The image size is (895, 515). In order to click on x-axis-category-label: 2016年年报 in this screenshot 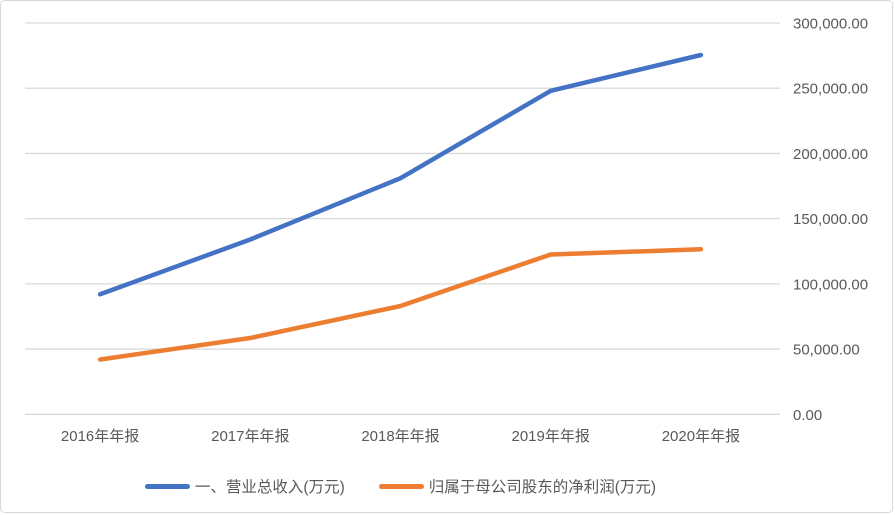, I will do `click(100, 436)`.